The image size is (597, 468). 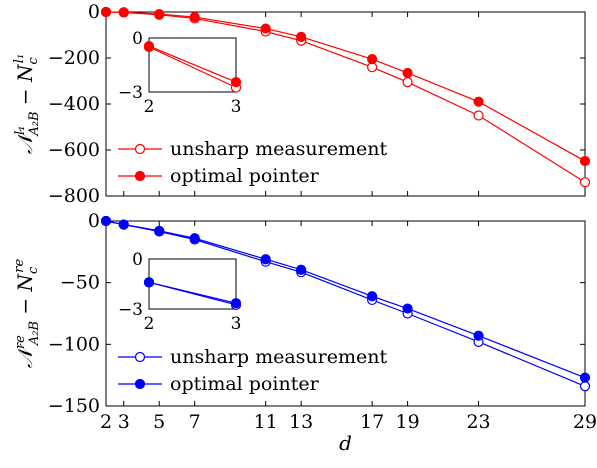 What do you see at coordinates (80, 283) in the screenshot?
I see `y-tick-label: −50` at bounding box center [80, 283].